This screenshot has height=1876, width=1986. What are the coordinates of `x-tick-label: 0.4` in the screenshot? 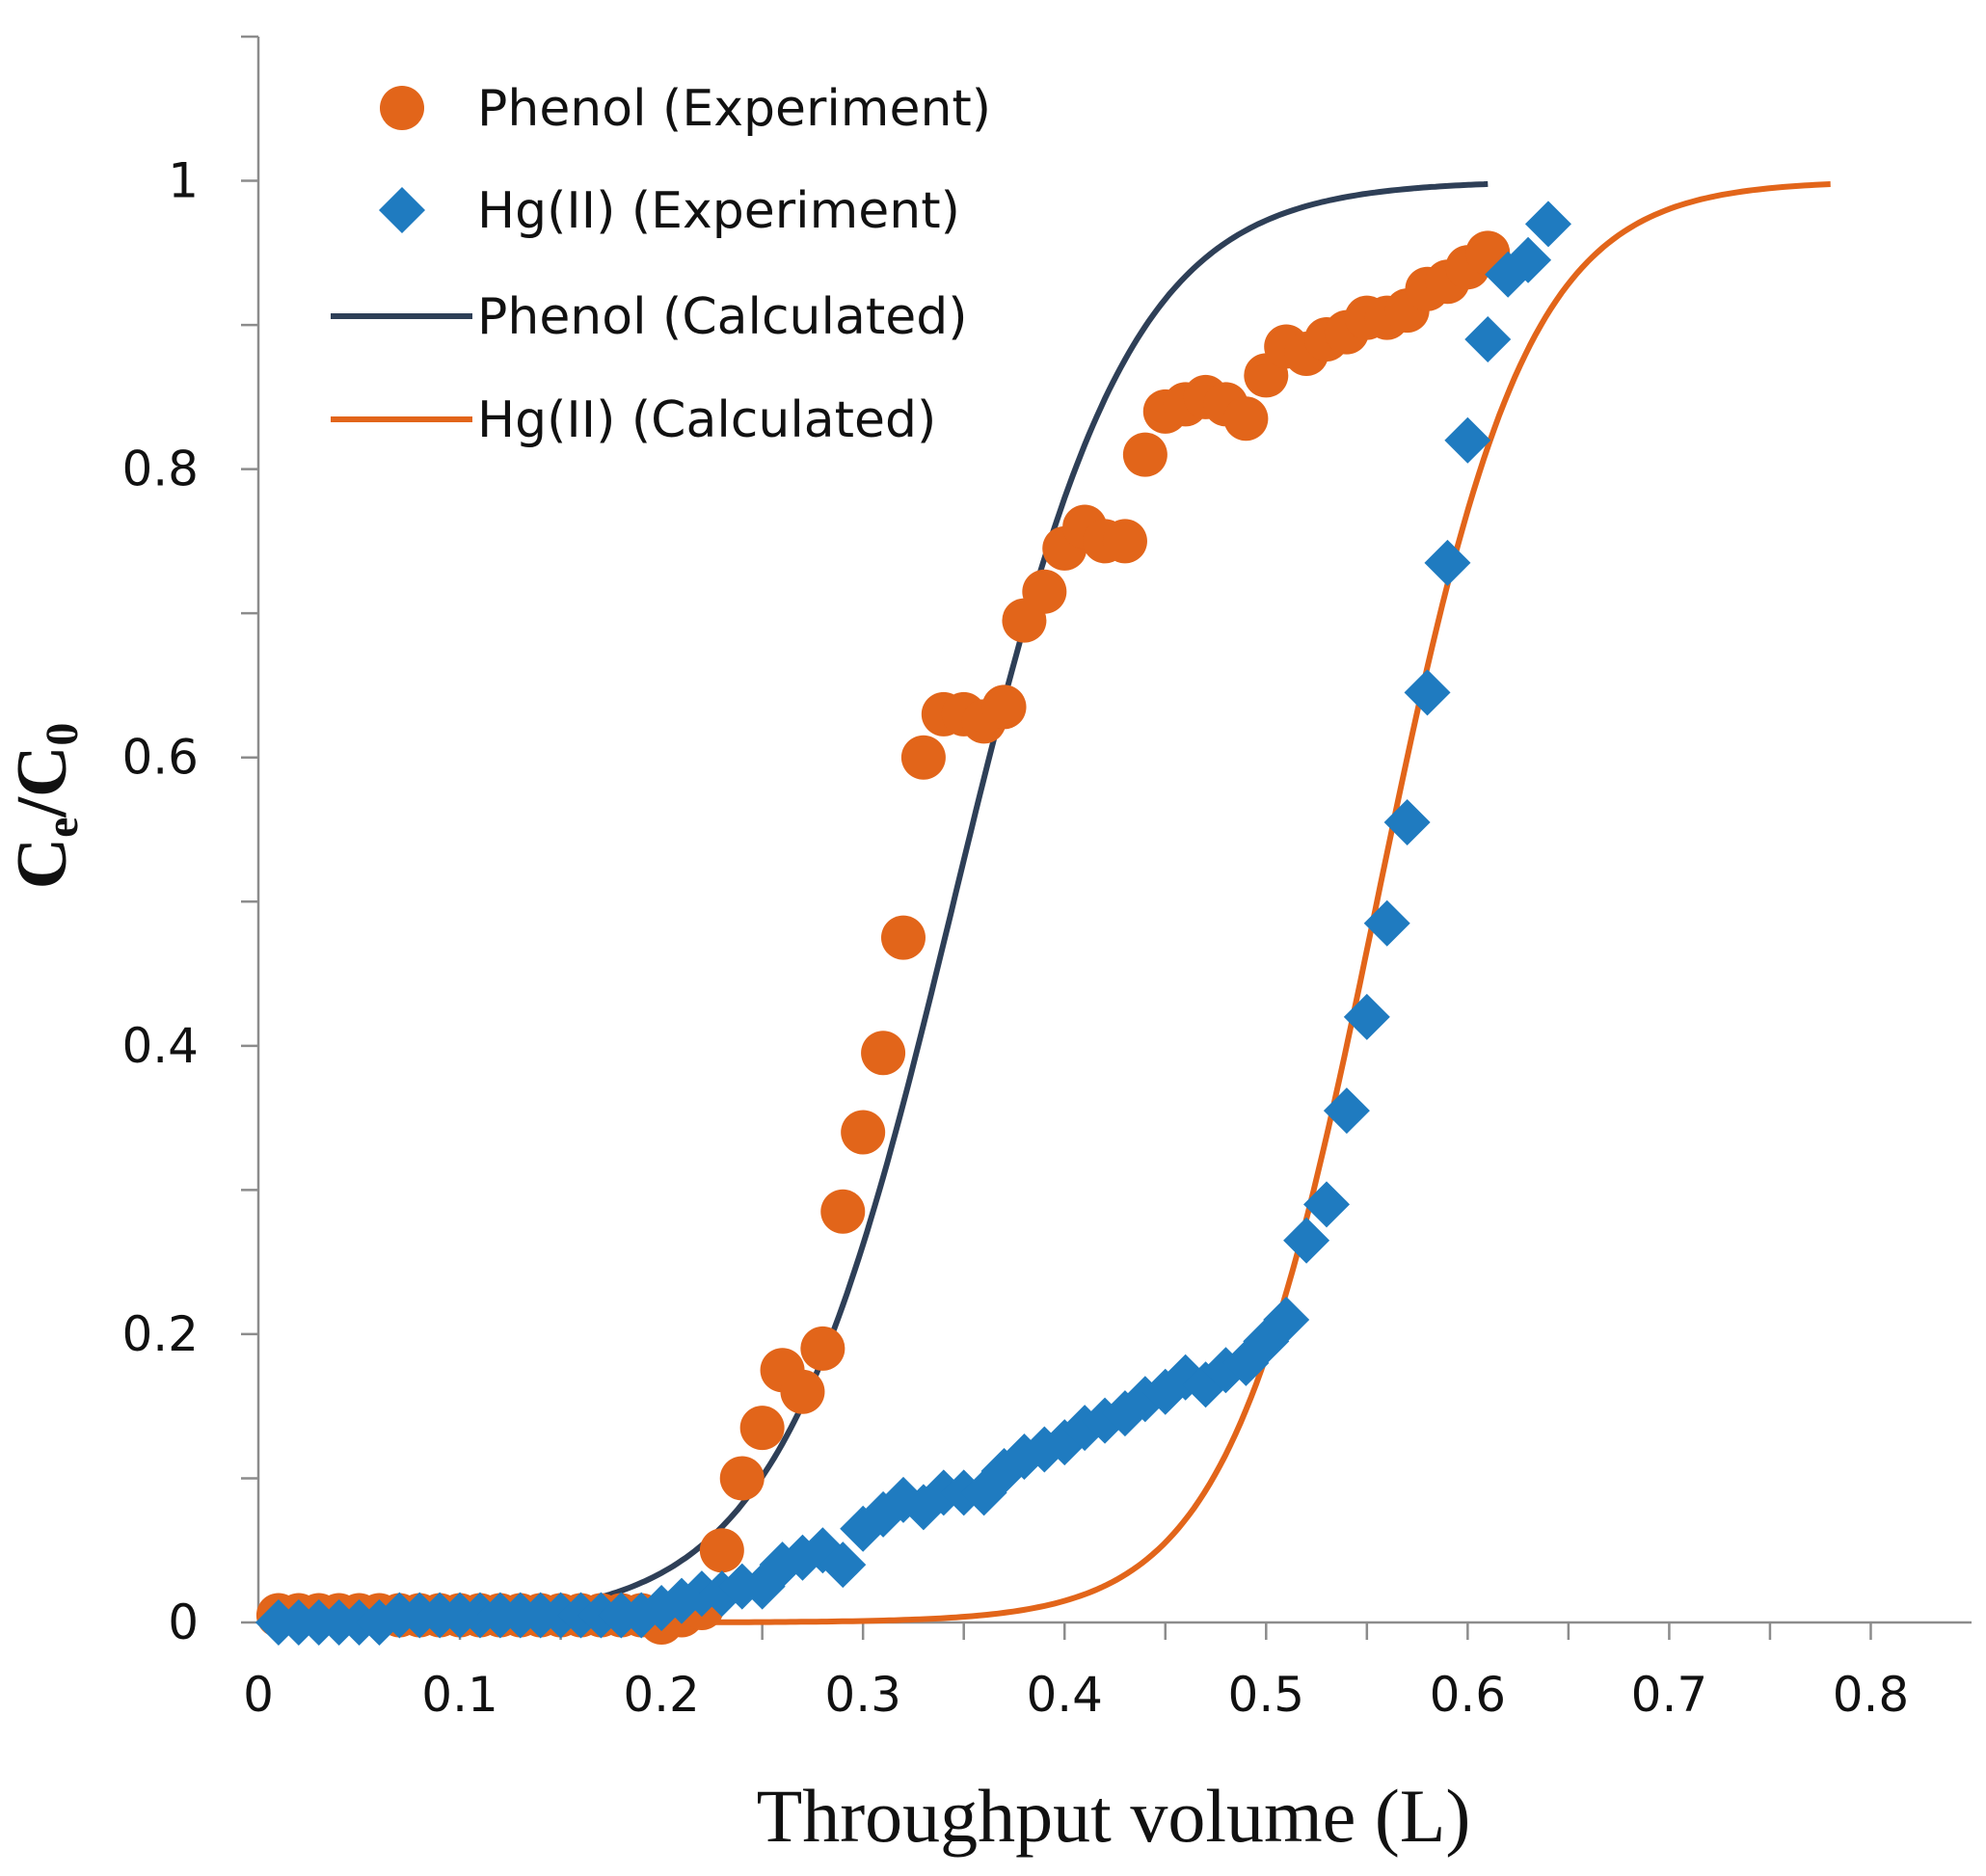 It's located at (1064, 1695).